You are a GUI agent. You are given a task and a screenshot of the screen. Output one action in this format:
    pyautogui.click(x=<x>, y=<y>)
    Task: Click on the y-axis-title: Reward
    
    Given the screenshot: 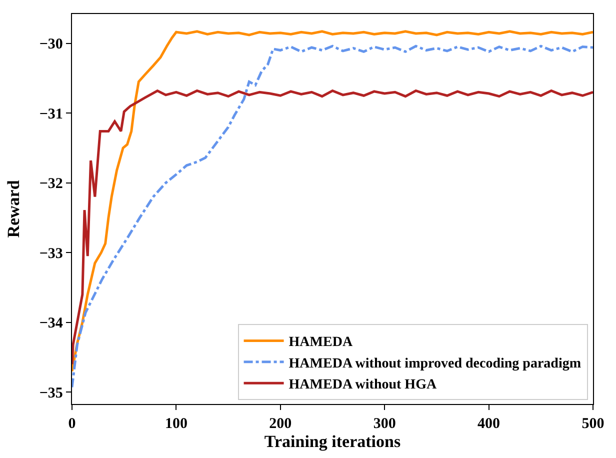 What is the action you would take?
    pyautogui.click(x=13, y=209)
    